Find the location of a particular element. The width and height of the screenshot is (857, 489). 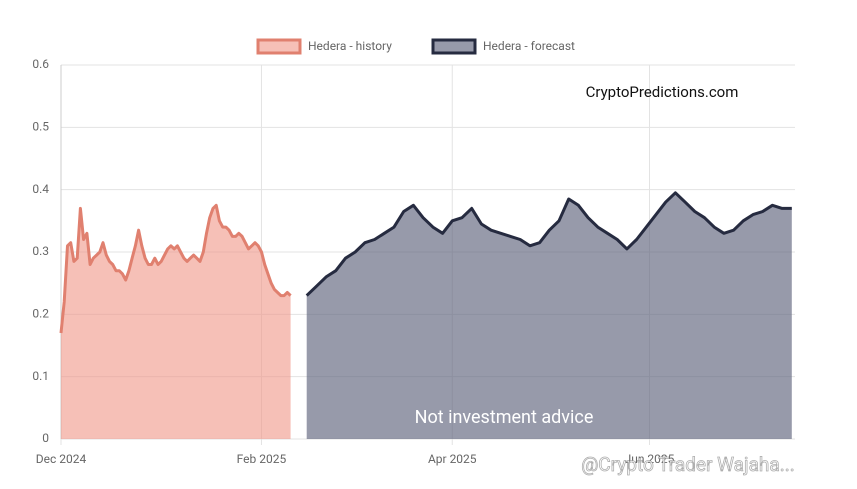

x-tick-label: Jun 2025 is located at coordinates (650, 459).